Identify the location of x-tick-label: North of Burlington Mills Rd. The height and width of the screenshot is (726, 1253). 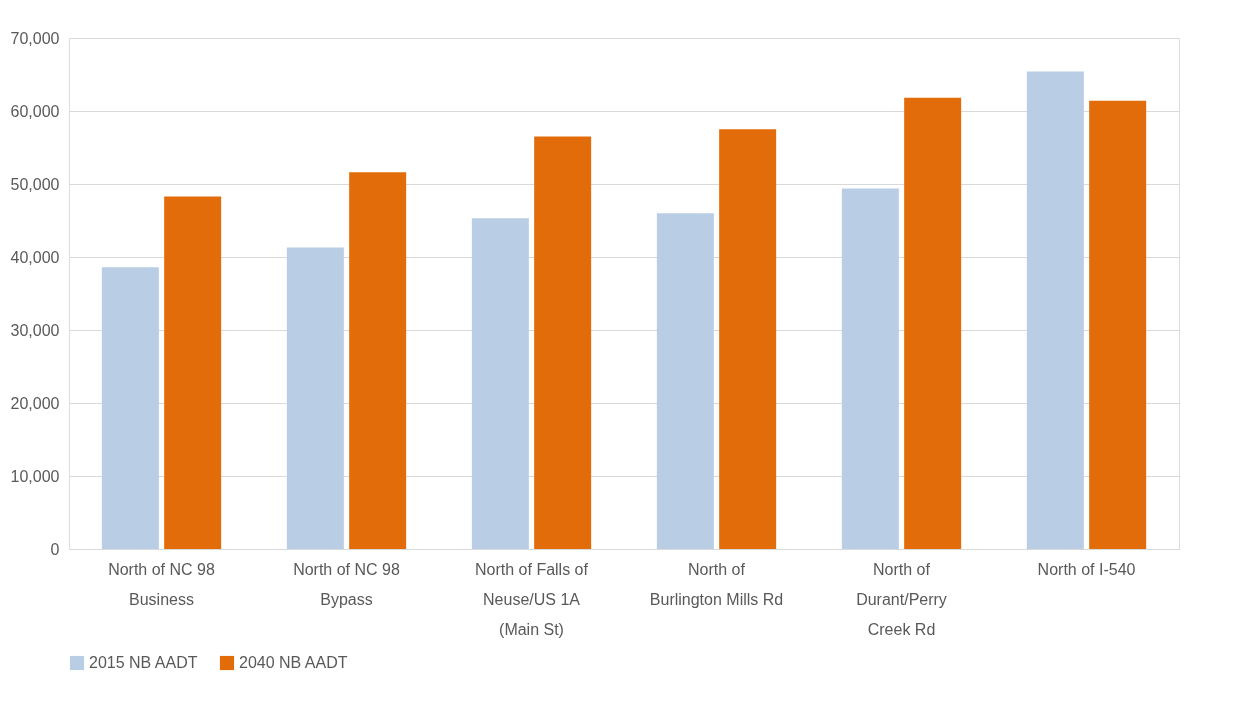
(716, 584).